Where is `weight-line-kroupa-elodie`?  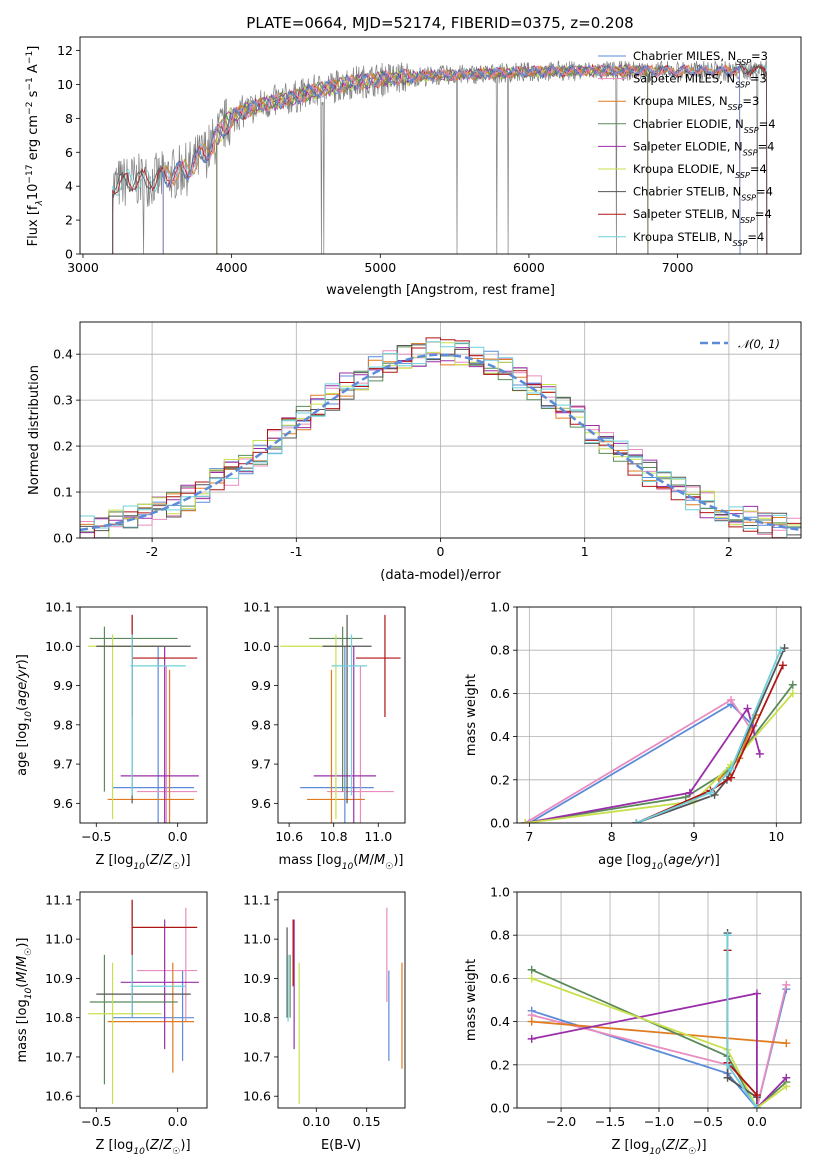
weight-line-kroupa-elodie is located at coordinates (659, 757).